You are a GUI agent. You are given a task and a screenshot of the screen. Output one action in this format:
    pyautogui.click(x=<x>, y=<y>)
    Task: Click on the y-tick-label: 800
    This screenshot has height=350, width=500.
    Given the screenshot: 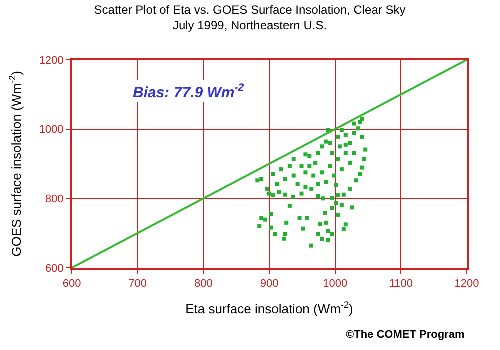 What is the action you would take?
    pyautogui.click(x=54, y=200)
    